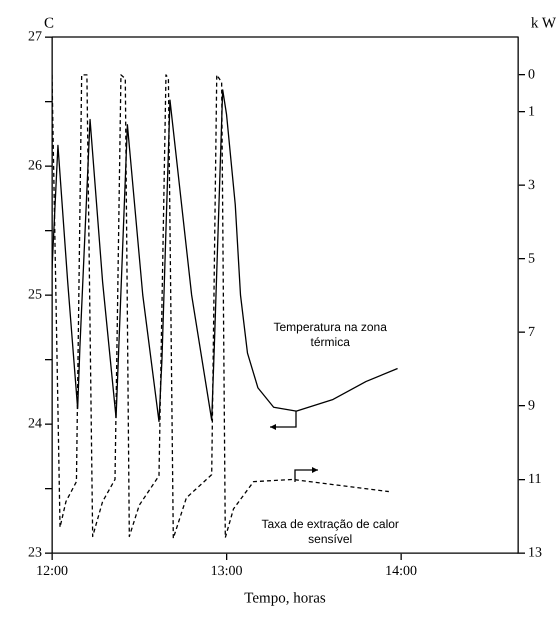 This screenshot has height=618, width=558. What do you see at coordinates (531, 75) in the screenshot?
I see `y2-tick-label: 0` at bounding box center [531, 75].